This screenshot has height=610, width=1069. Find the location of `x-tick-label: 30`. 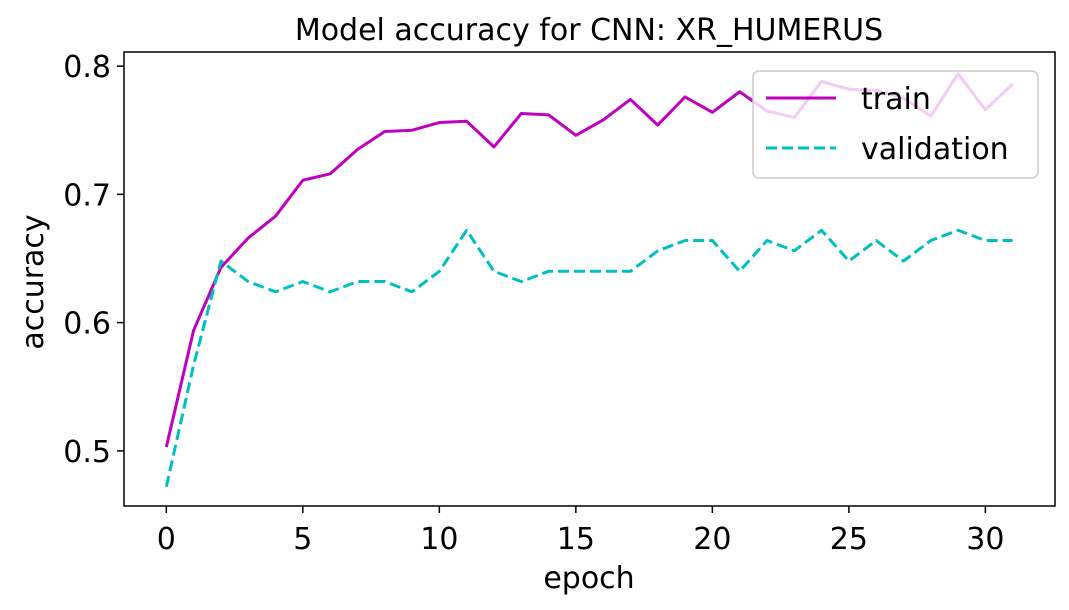

x-tick-label: 30 is located at coordinates (985, 539).